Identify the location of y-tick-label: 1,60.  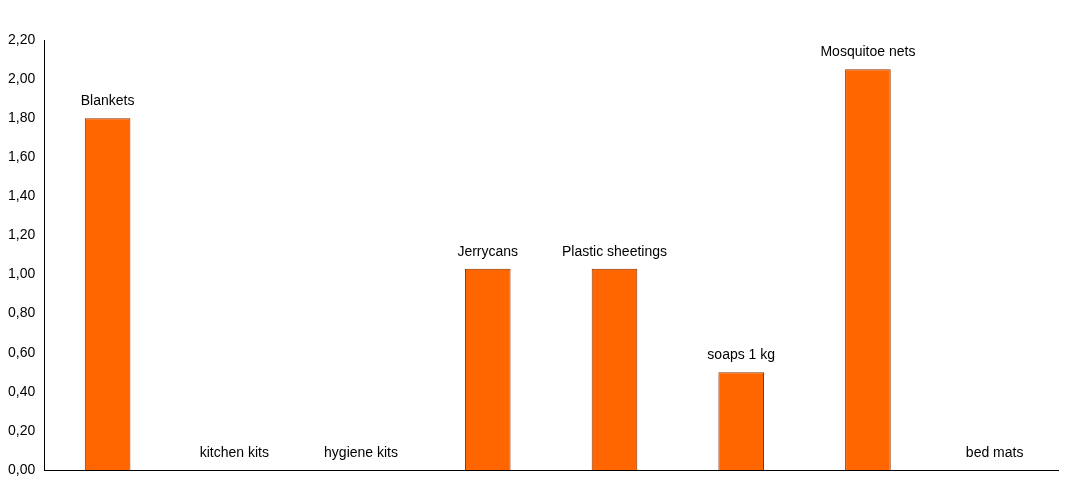
(22, 156).